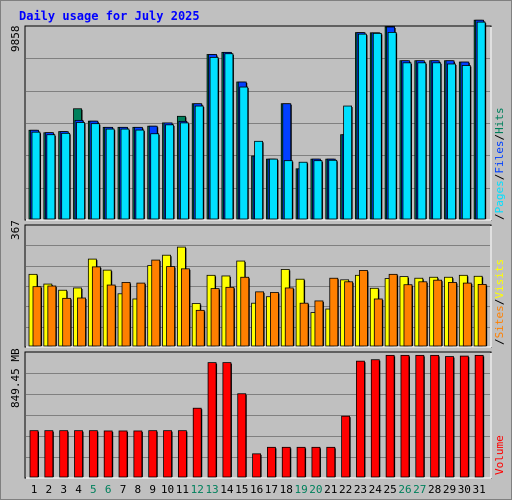 This screenshot has width=512, height=500. I want to click on legend-hits-files-pages: /Pages/Files/Hits, so click(499, 163).